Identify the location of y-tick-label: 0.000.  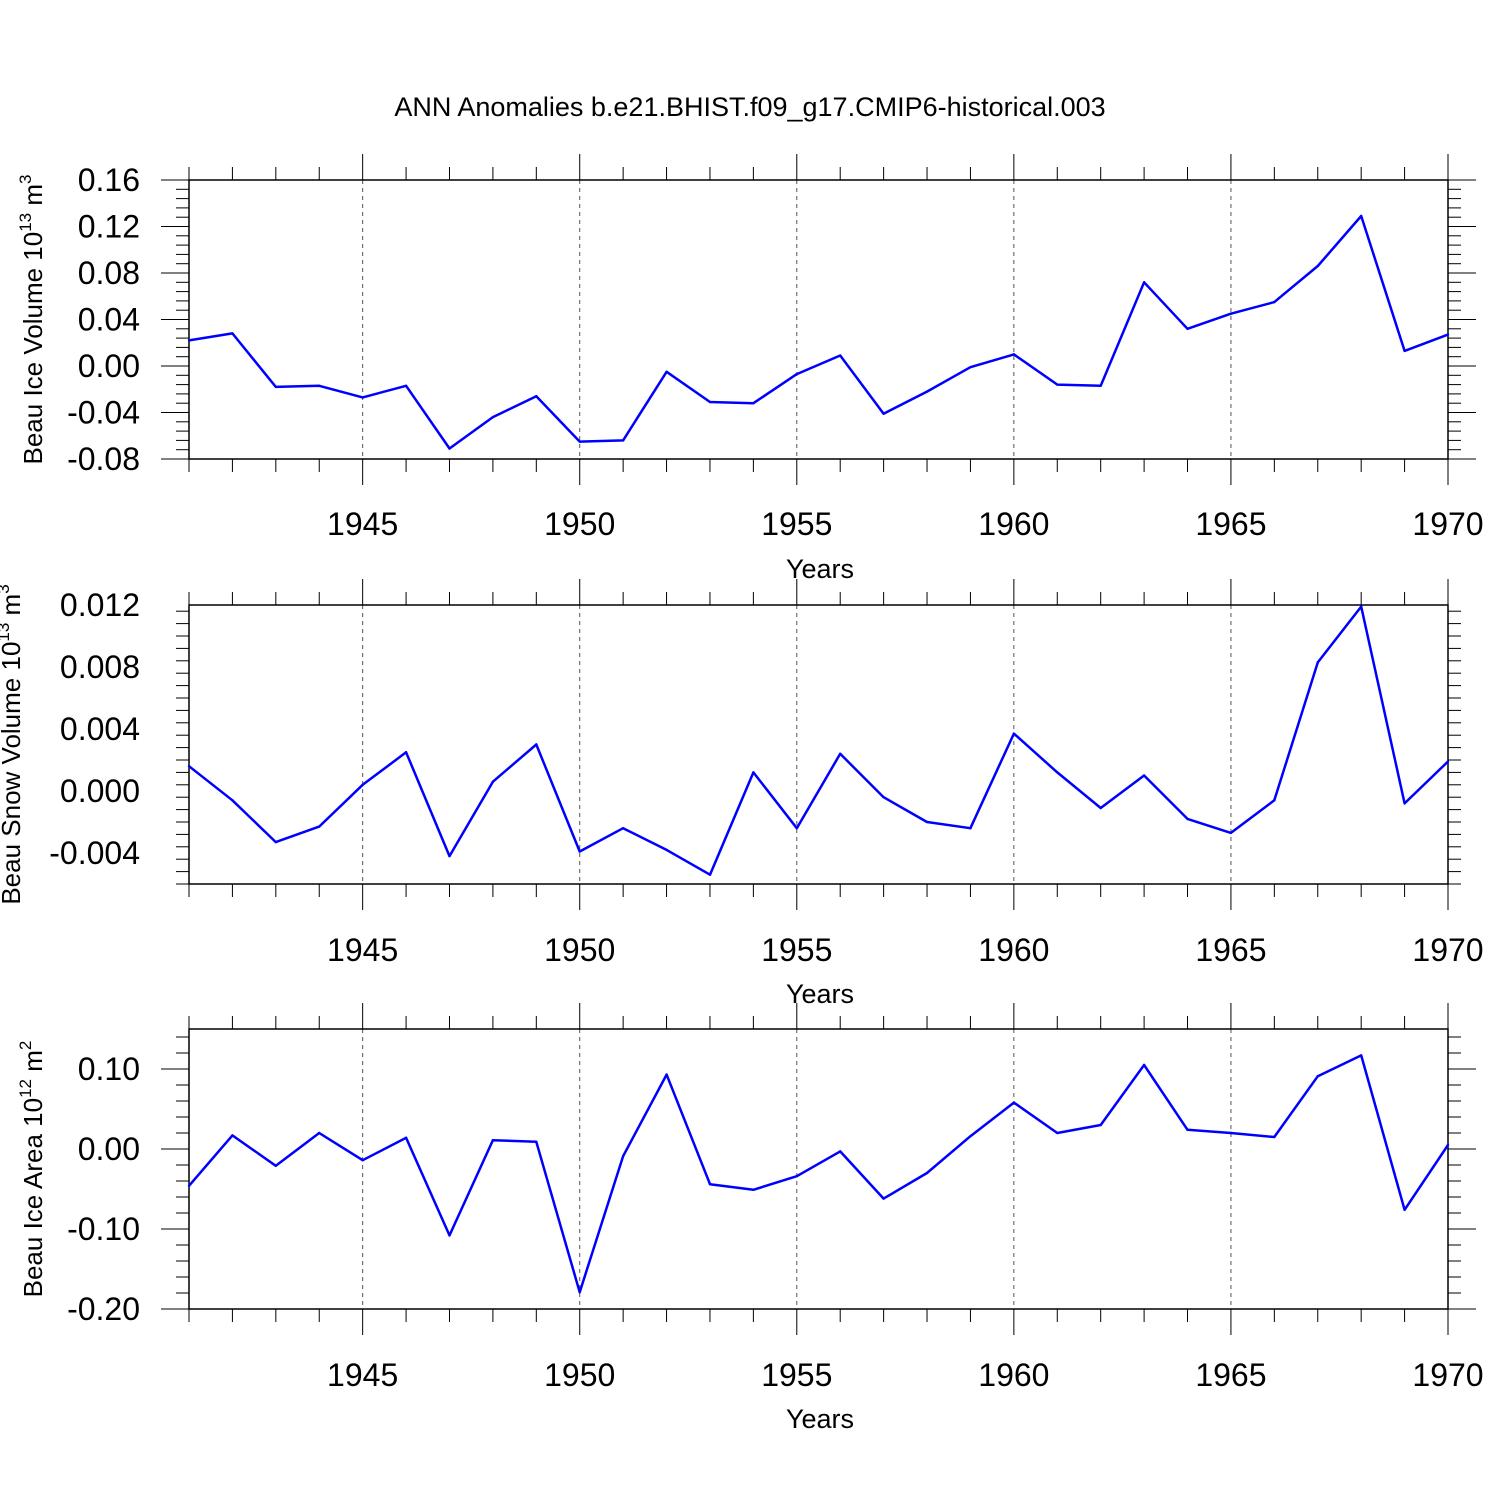
(100, 791).